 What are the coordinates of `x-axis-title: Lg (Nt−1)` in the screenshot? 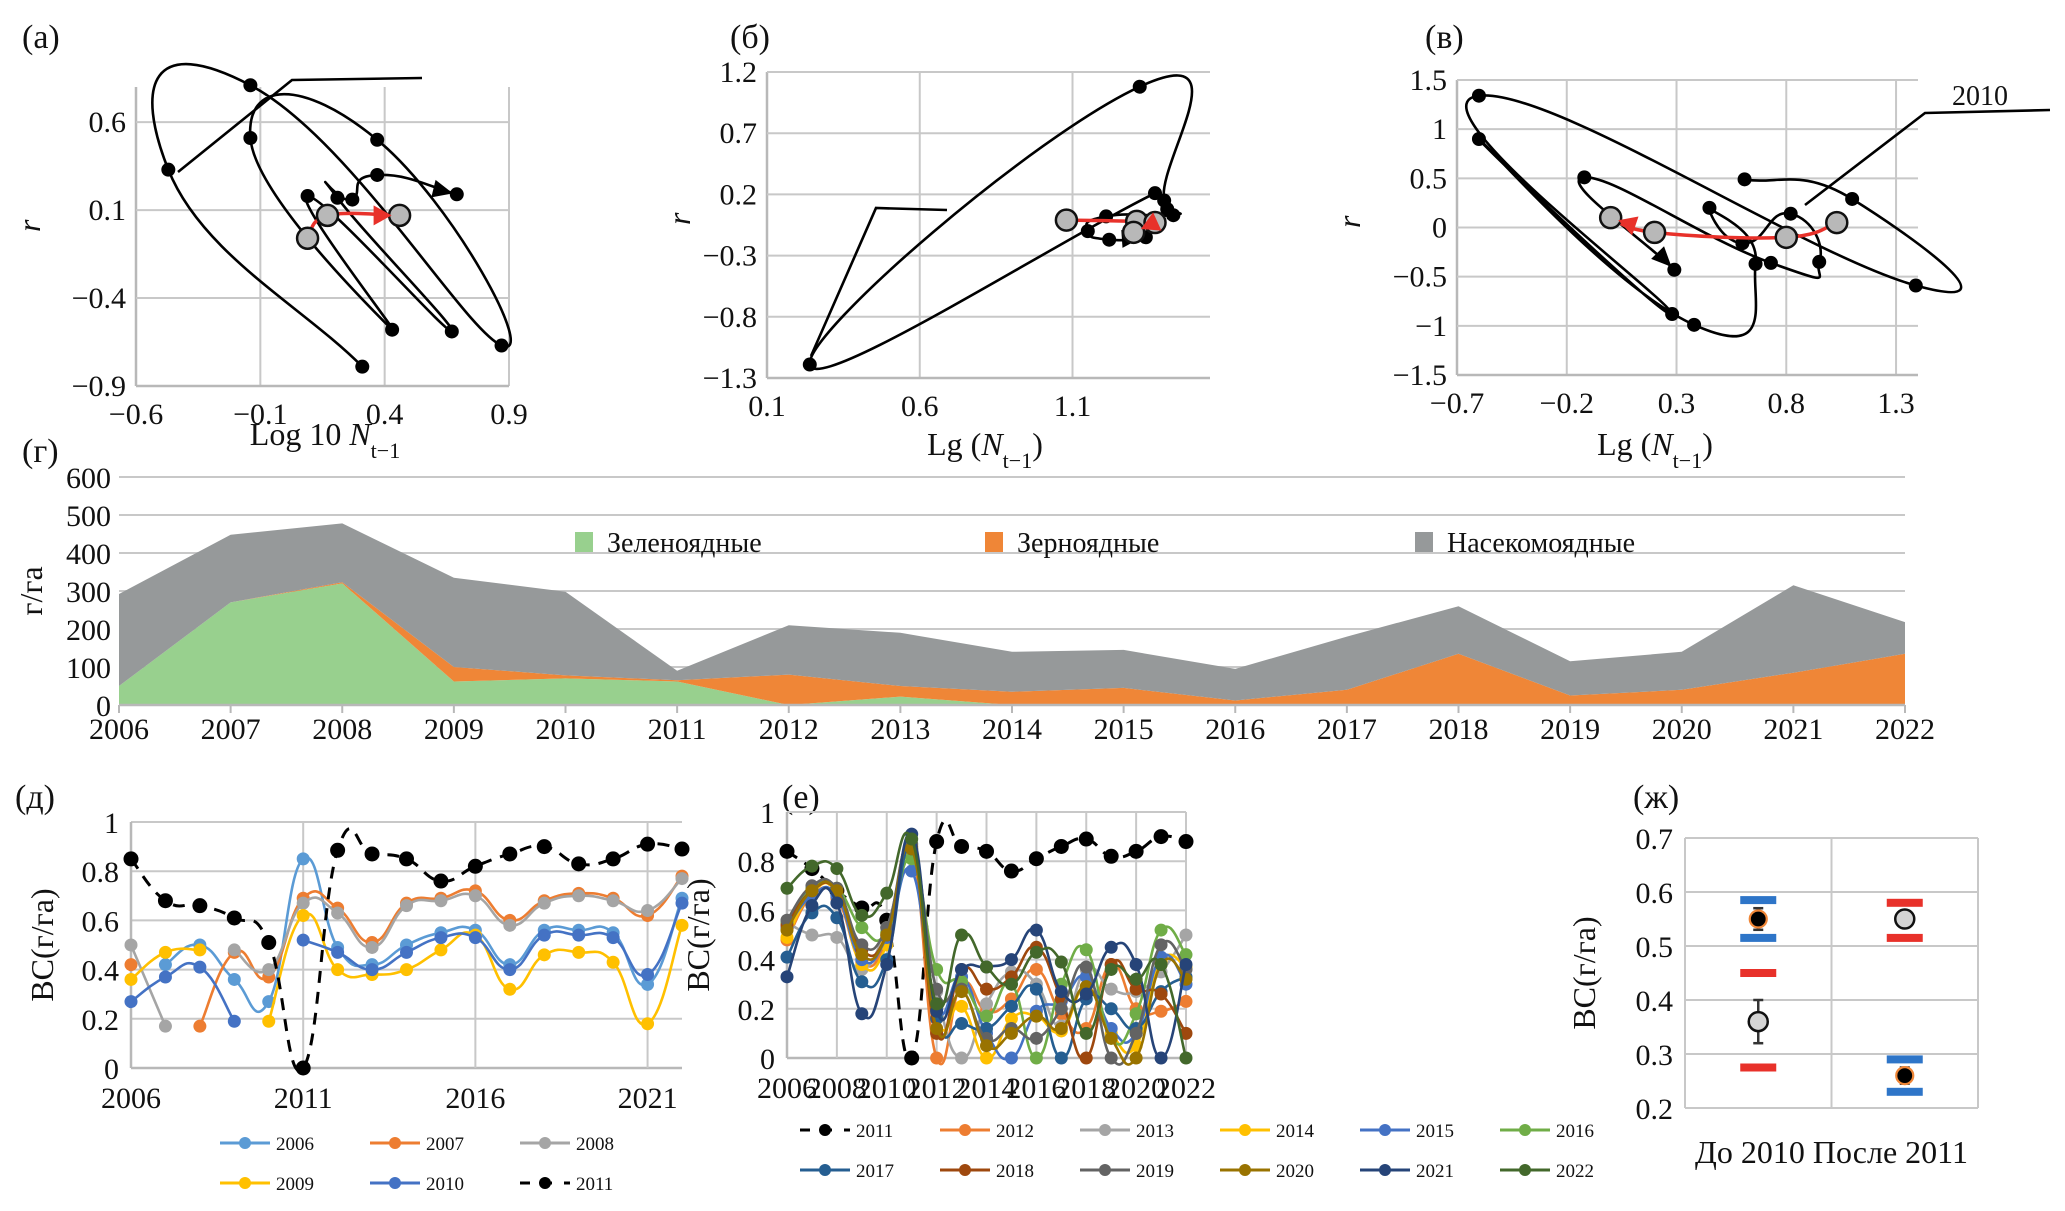 It's located at (1655, 449).